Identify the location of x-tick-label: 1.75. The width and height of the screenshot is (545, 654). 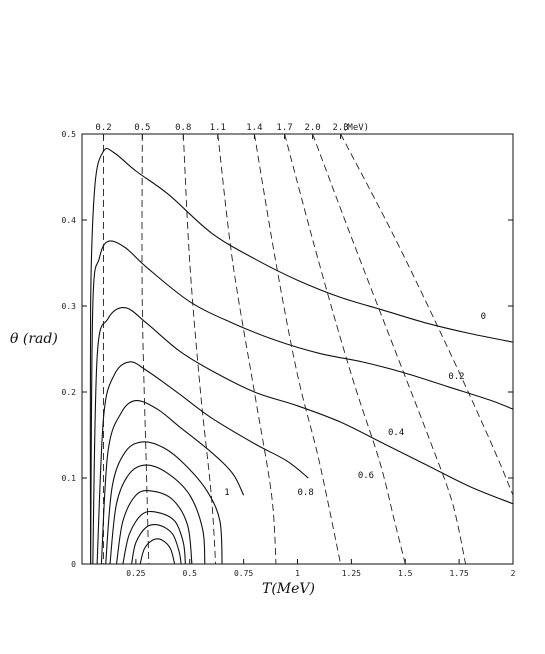
(458, 573).